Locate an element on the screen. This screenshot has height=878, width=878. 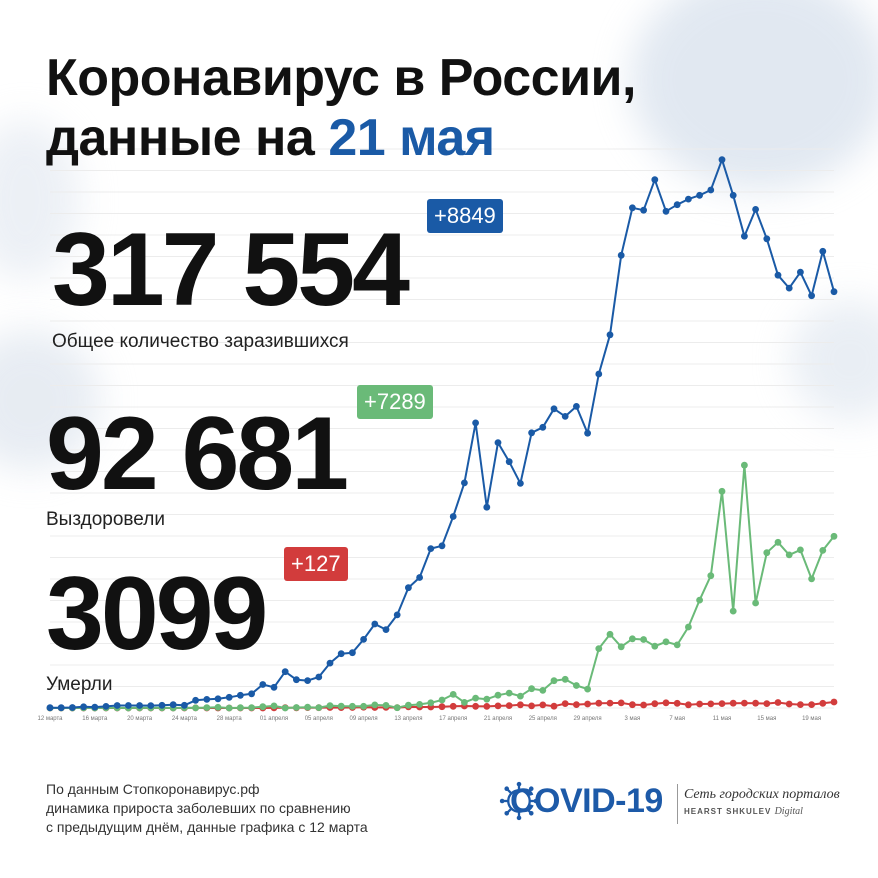
cases-label: Общее количество заразившихся is located at coordinates (200, 341).